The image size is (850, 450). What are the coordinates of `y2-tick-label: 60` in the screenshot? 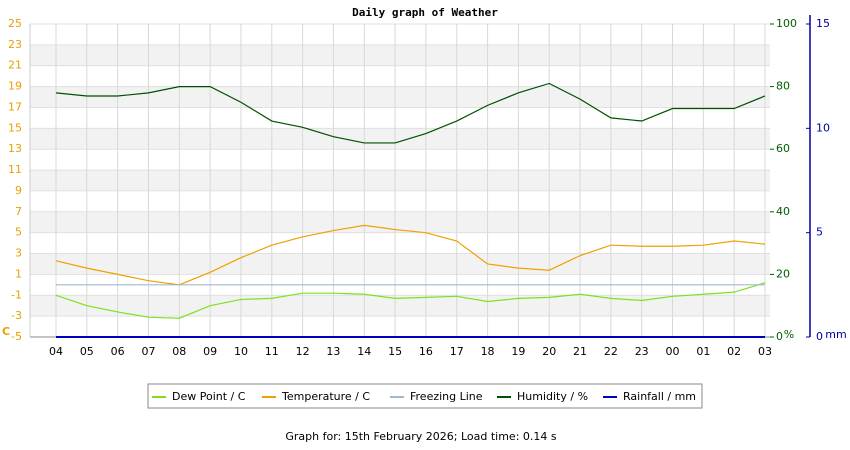 It's located at (783, 148).